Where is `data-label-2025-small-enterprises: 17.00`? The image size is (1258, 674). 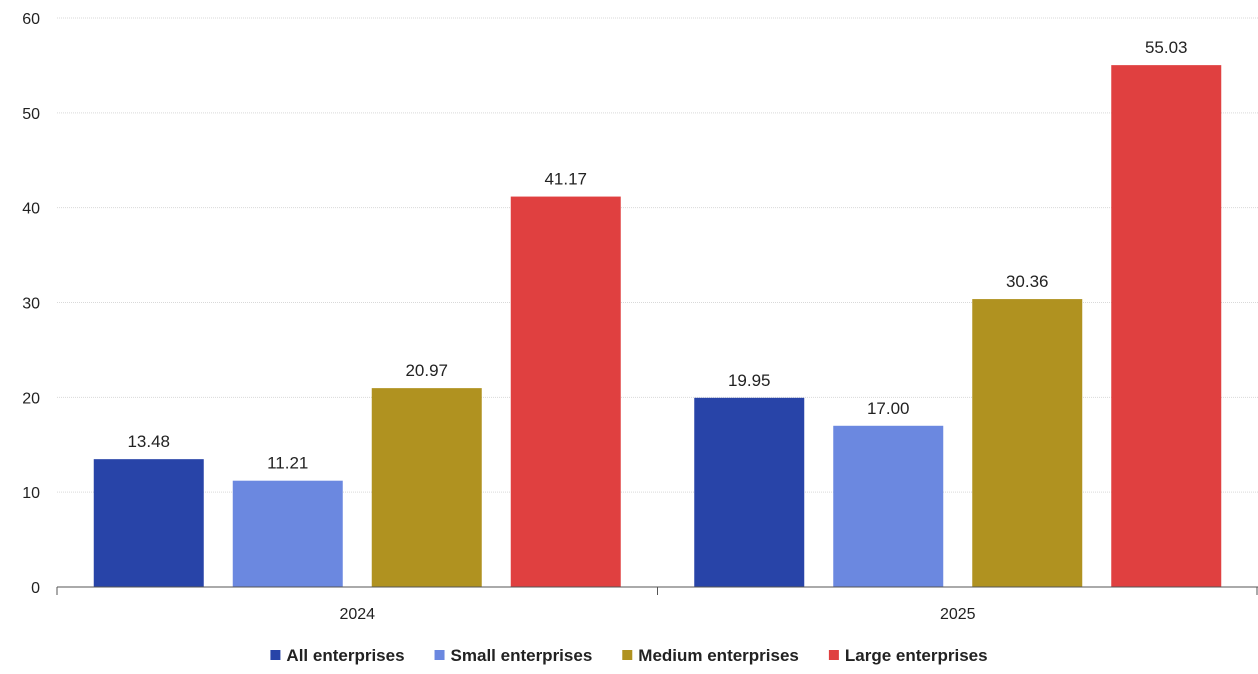 data-label-2025-small-enterprises: 17.00 is located at coordinates (888, 408).